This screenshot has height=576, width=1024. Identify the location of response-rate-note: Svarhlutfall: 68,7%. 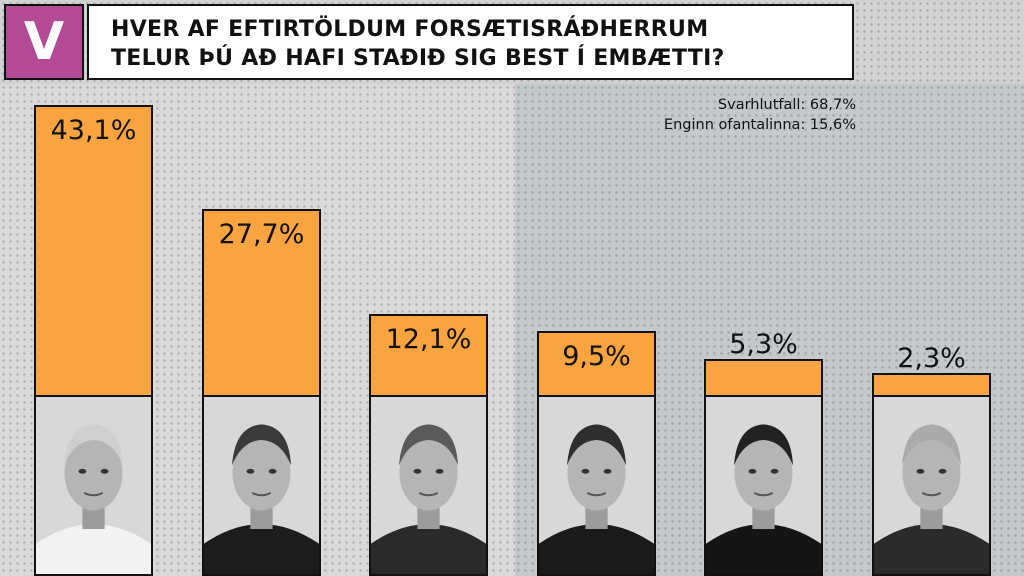
(786, 105).